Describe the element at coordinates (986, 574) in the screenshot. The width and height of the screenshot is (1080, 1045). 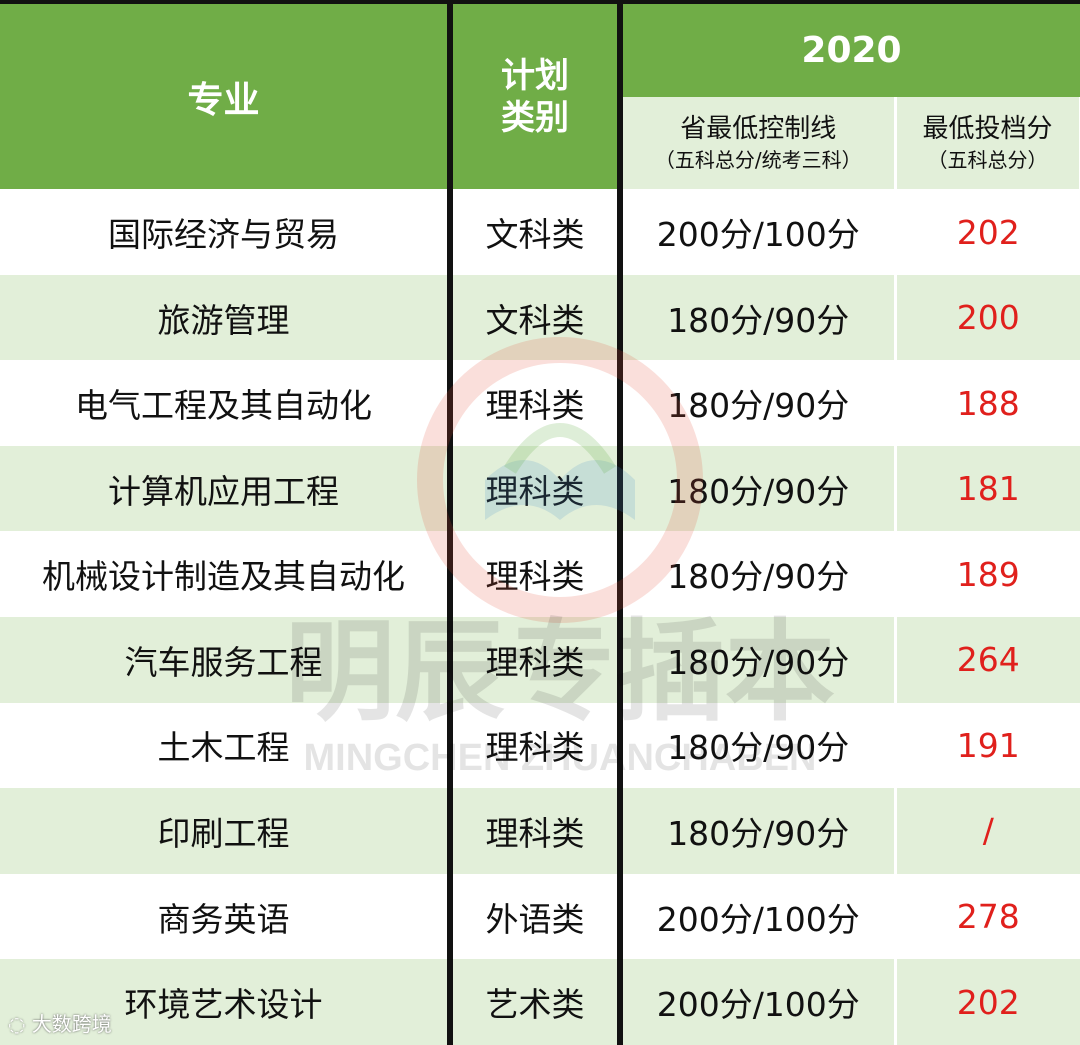
I see `cell-min-score: 189` at that location.